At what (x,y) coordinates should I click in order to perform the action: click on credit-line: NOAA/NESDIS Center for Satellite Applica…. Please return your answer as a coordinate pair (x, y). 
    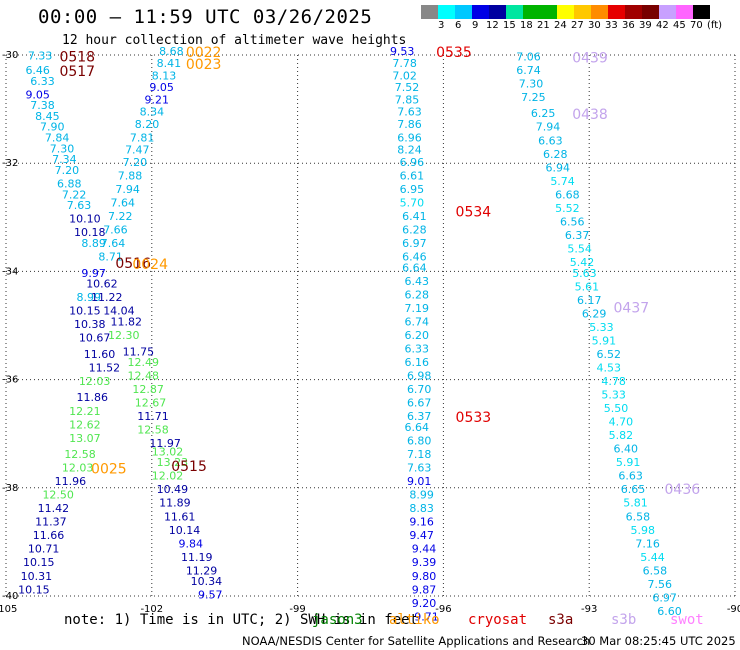
    Looking at the image, I should click on (416, 641).